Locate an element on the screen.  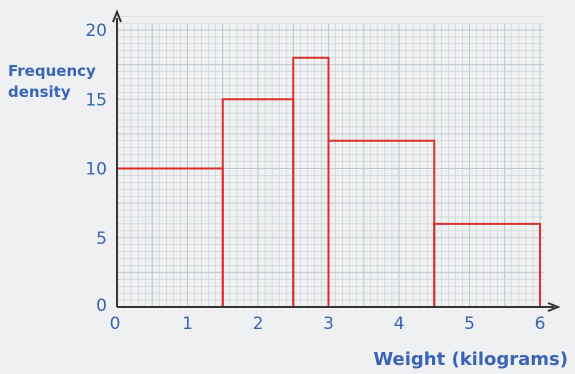
y-axis-label-line-1: Frequency is located at coordinates (52, 71).